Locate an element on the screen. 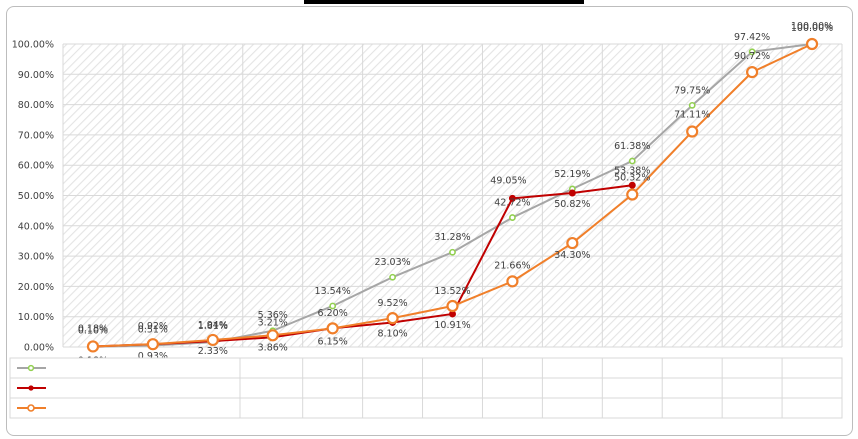 The width and height of the screenshot is (858, 439). data-label-series-1: 52.19% is located at coordinates (572, 174).